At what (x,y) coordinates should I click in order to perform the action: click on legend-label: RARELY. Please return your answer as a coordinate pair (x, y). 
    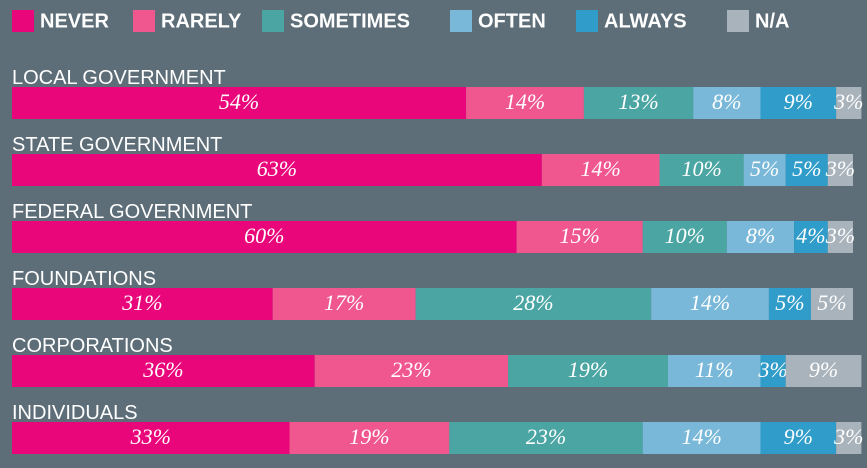
    Looking at the image, I should click on (201, 21).